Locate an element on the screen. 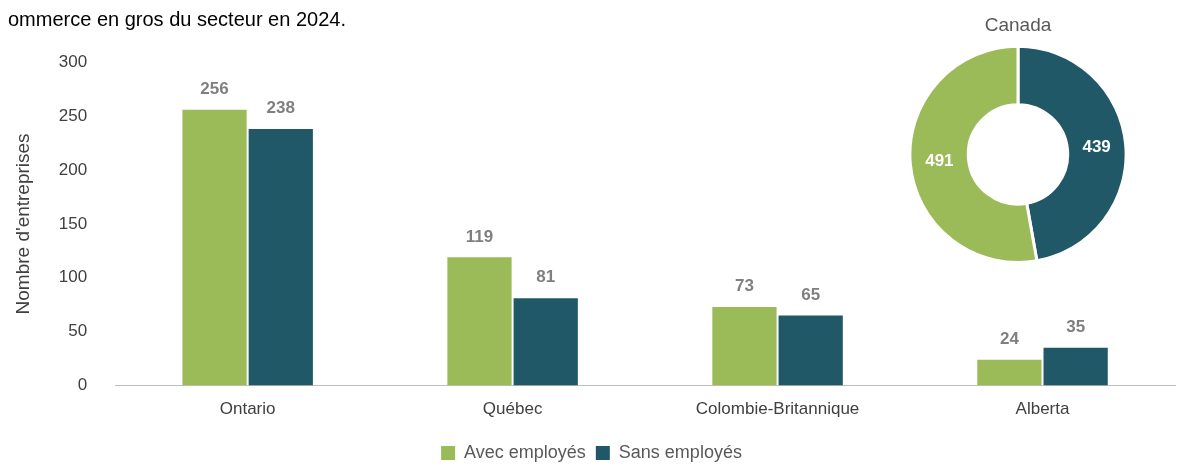  data-label: 81 is located at coordinates (546, 277).